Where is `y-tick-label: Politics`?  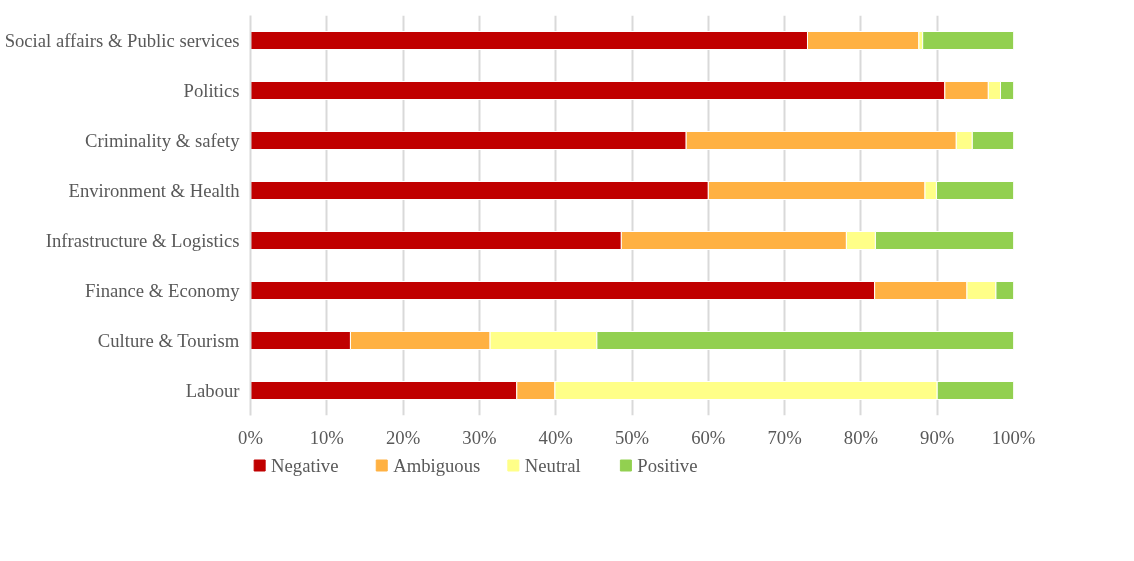
y-tick-label: Politics is located at coordinates (211, 90).